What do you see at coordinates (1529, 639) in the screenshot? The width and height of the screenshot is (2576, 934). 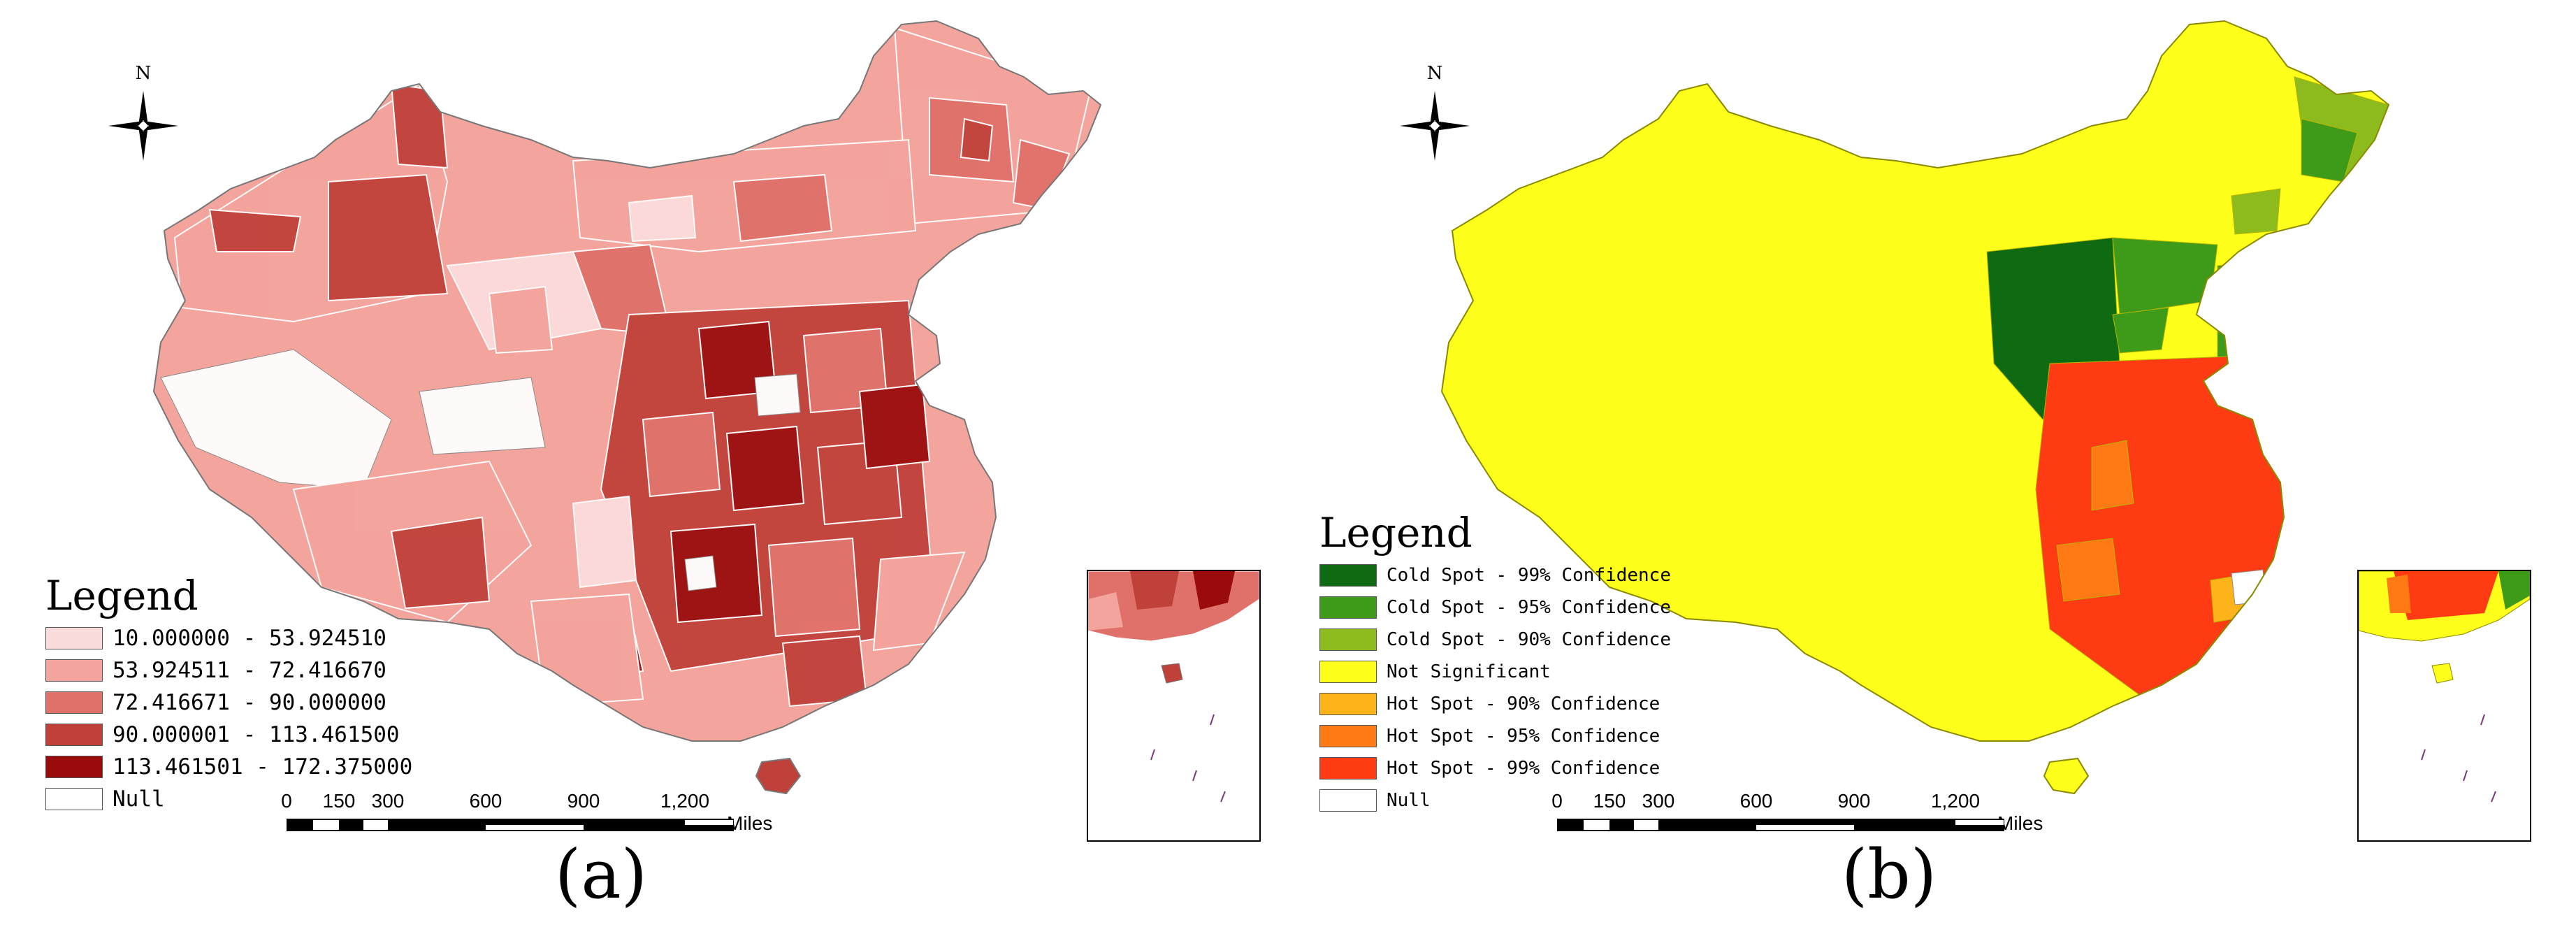 I see `legend-label: Cold Spot - 90% Confidence` at bounding box center [1529, 639].